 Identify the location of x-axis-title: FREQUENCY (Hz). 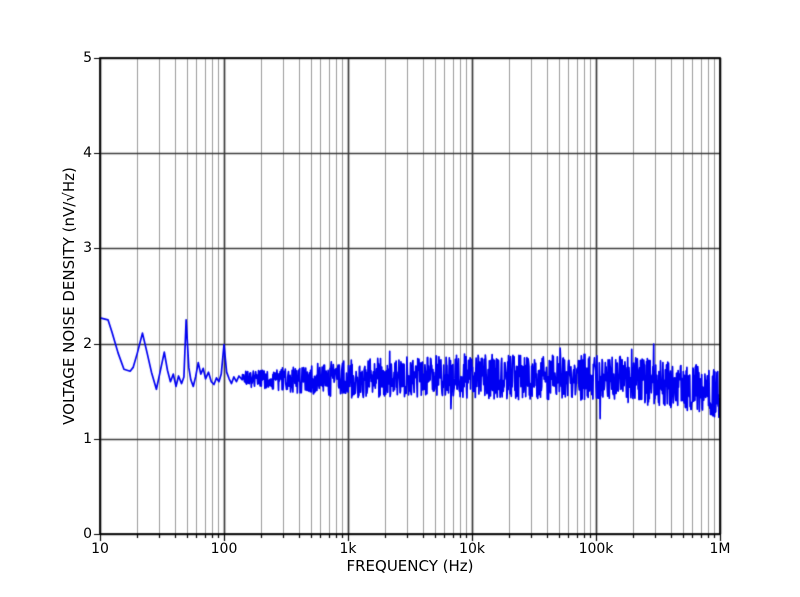
(410, 566).